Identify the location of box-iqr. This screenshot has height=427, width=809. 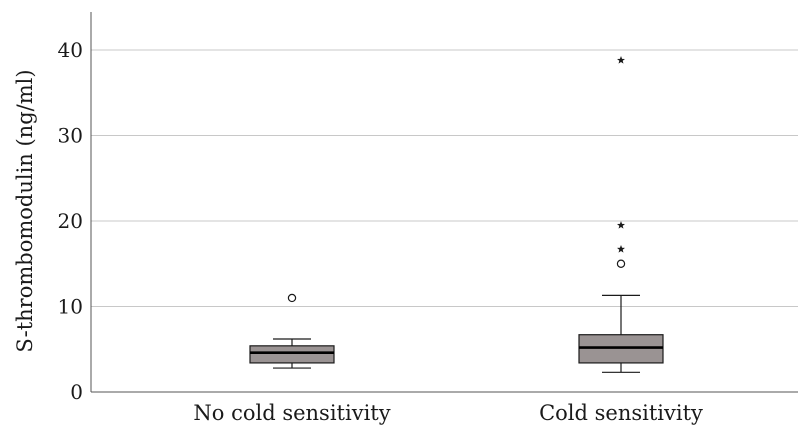
(292, 354).